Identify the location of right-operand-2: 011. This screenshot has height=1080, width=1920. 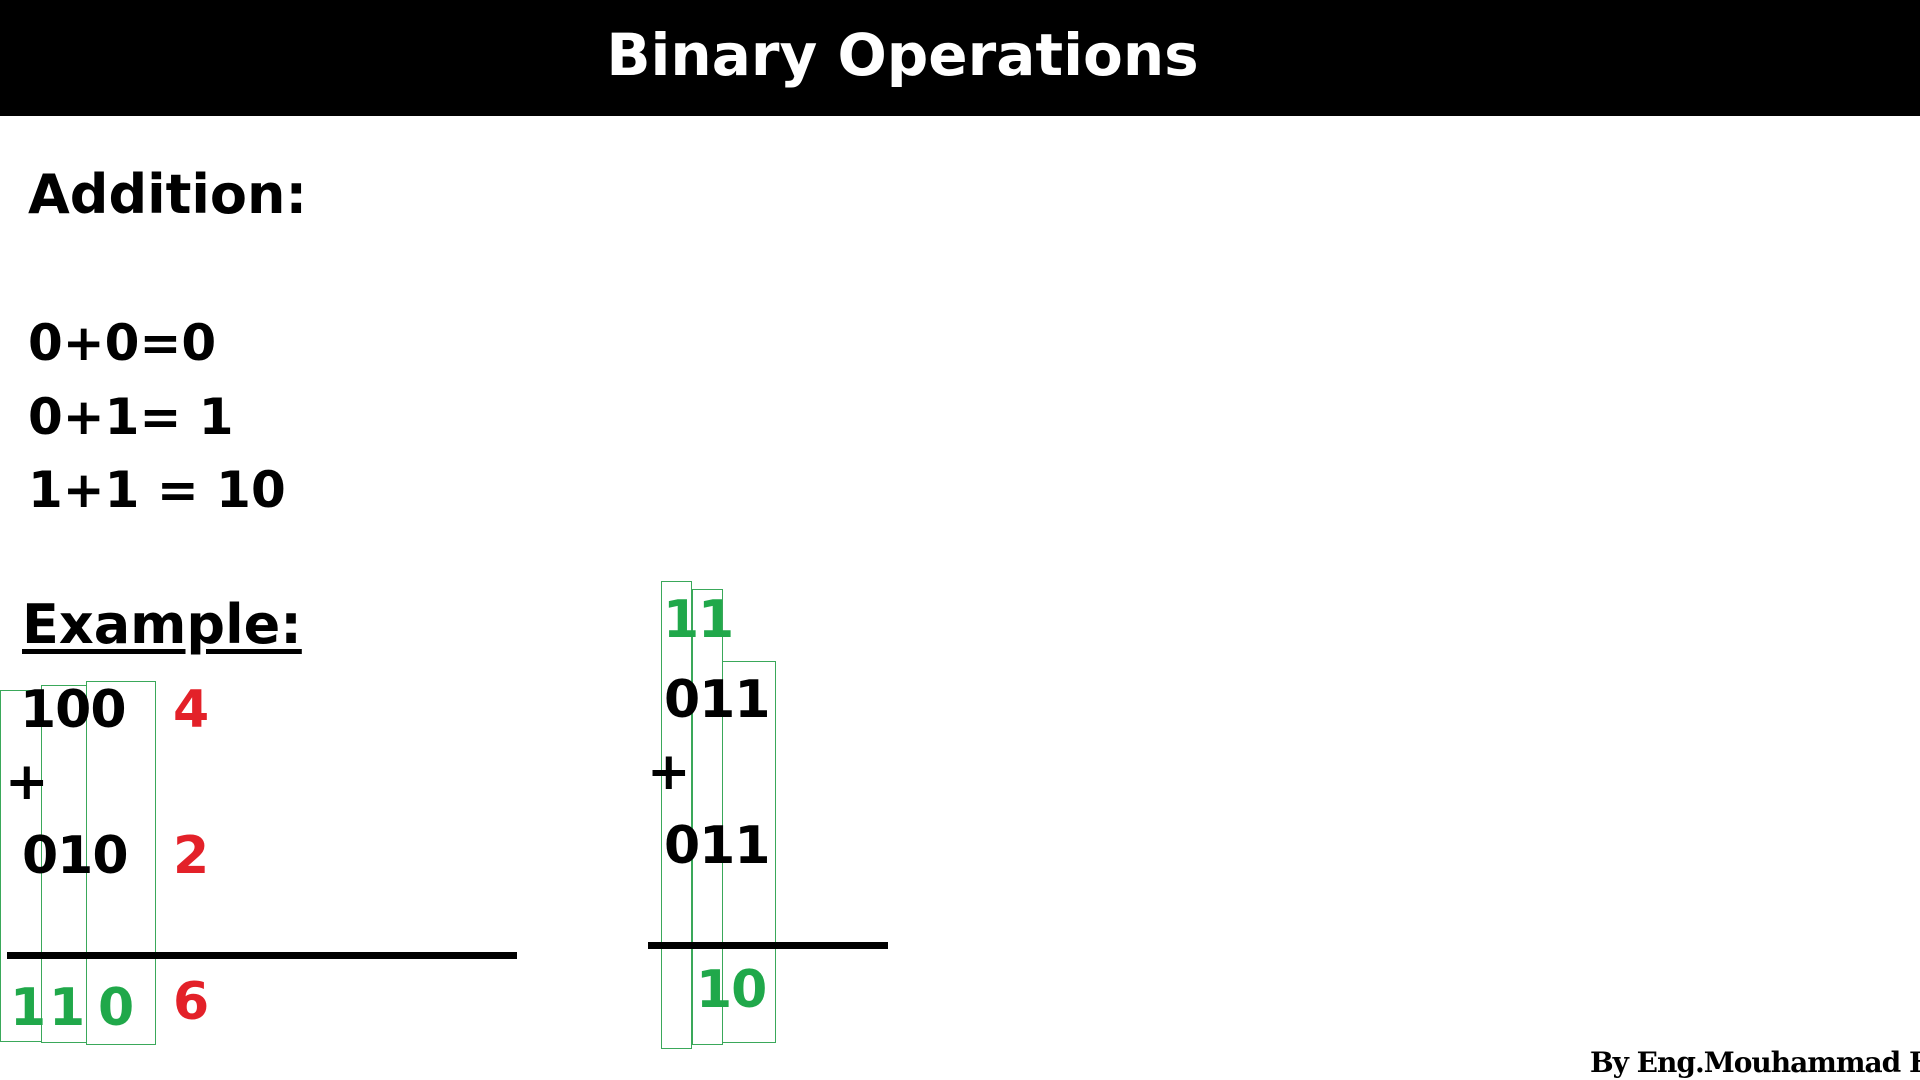
(717, 846).